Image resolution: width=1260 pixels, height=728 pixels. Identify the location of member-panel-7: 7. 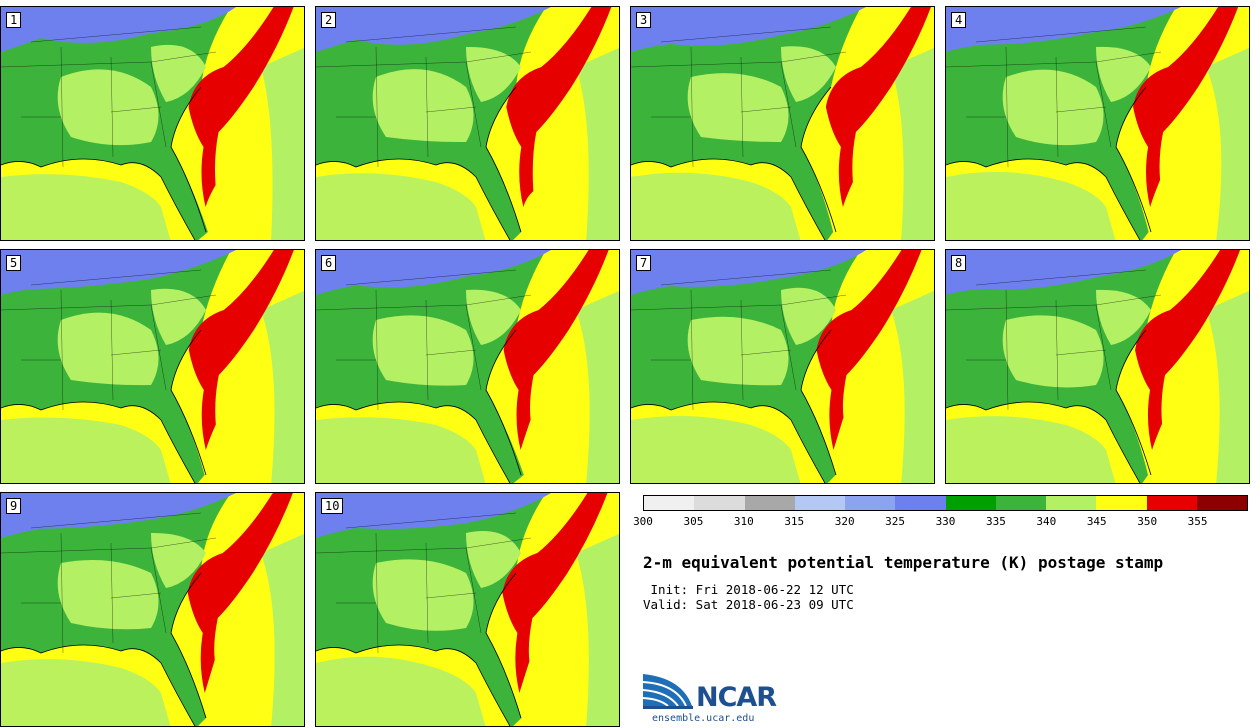
(782, 366).